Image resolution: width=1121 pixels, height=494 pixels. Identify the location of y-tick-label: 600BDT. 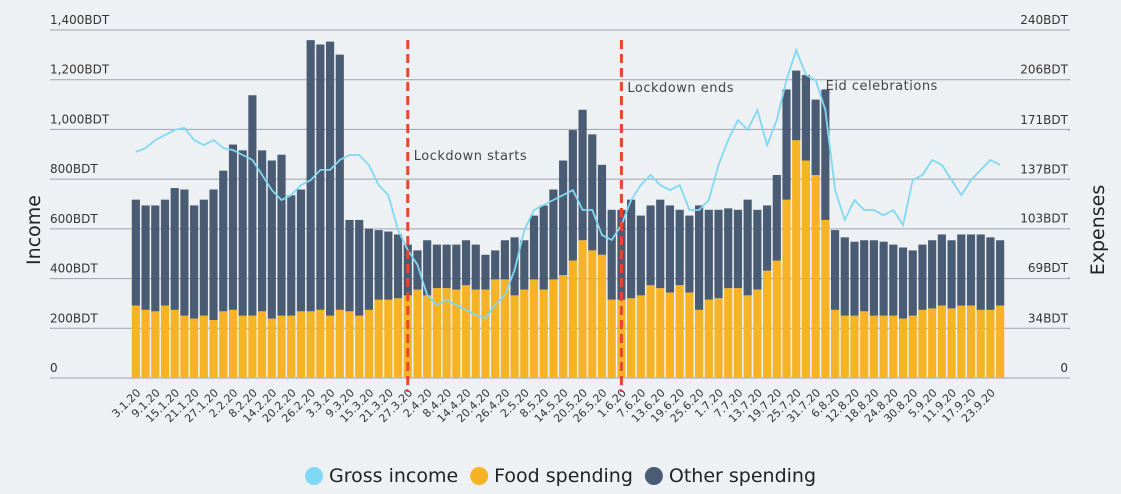
(74, 219).